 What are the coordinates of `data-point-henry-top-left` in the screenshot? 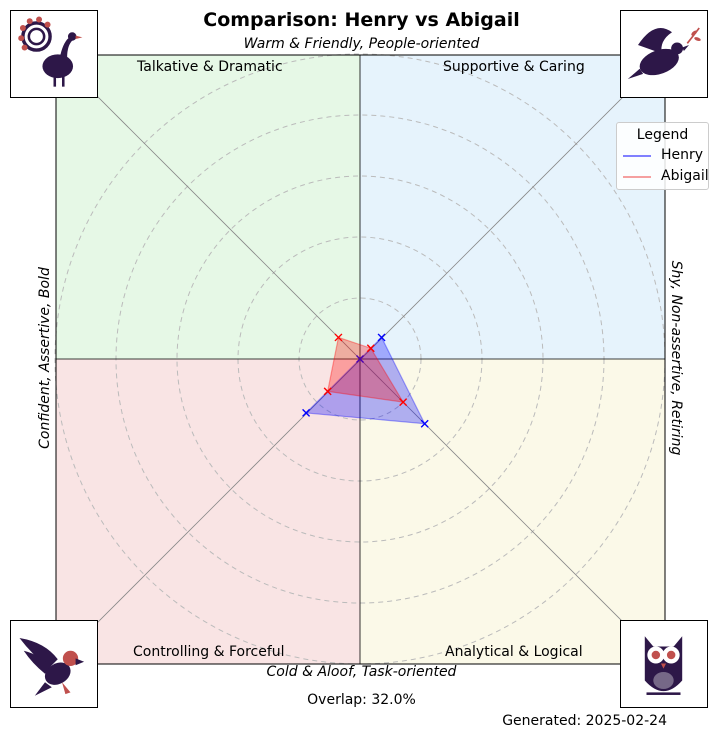 It's located at (360, 359).